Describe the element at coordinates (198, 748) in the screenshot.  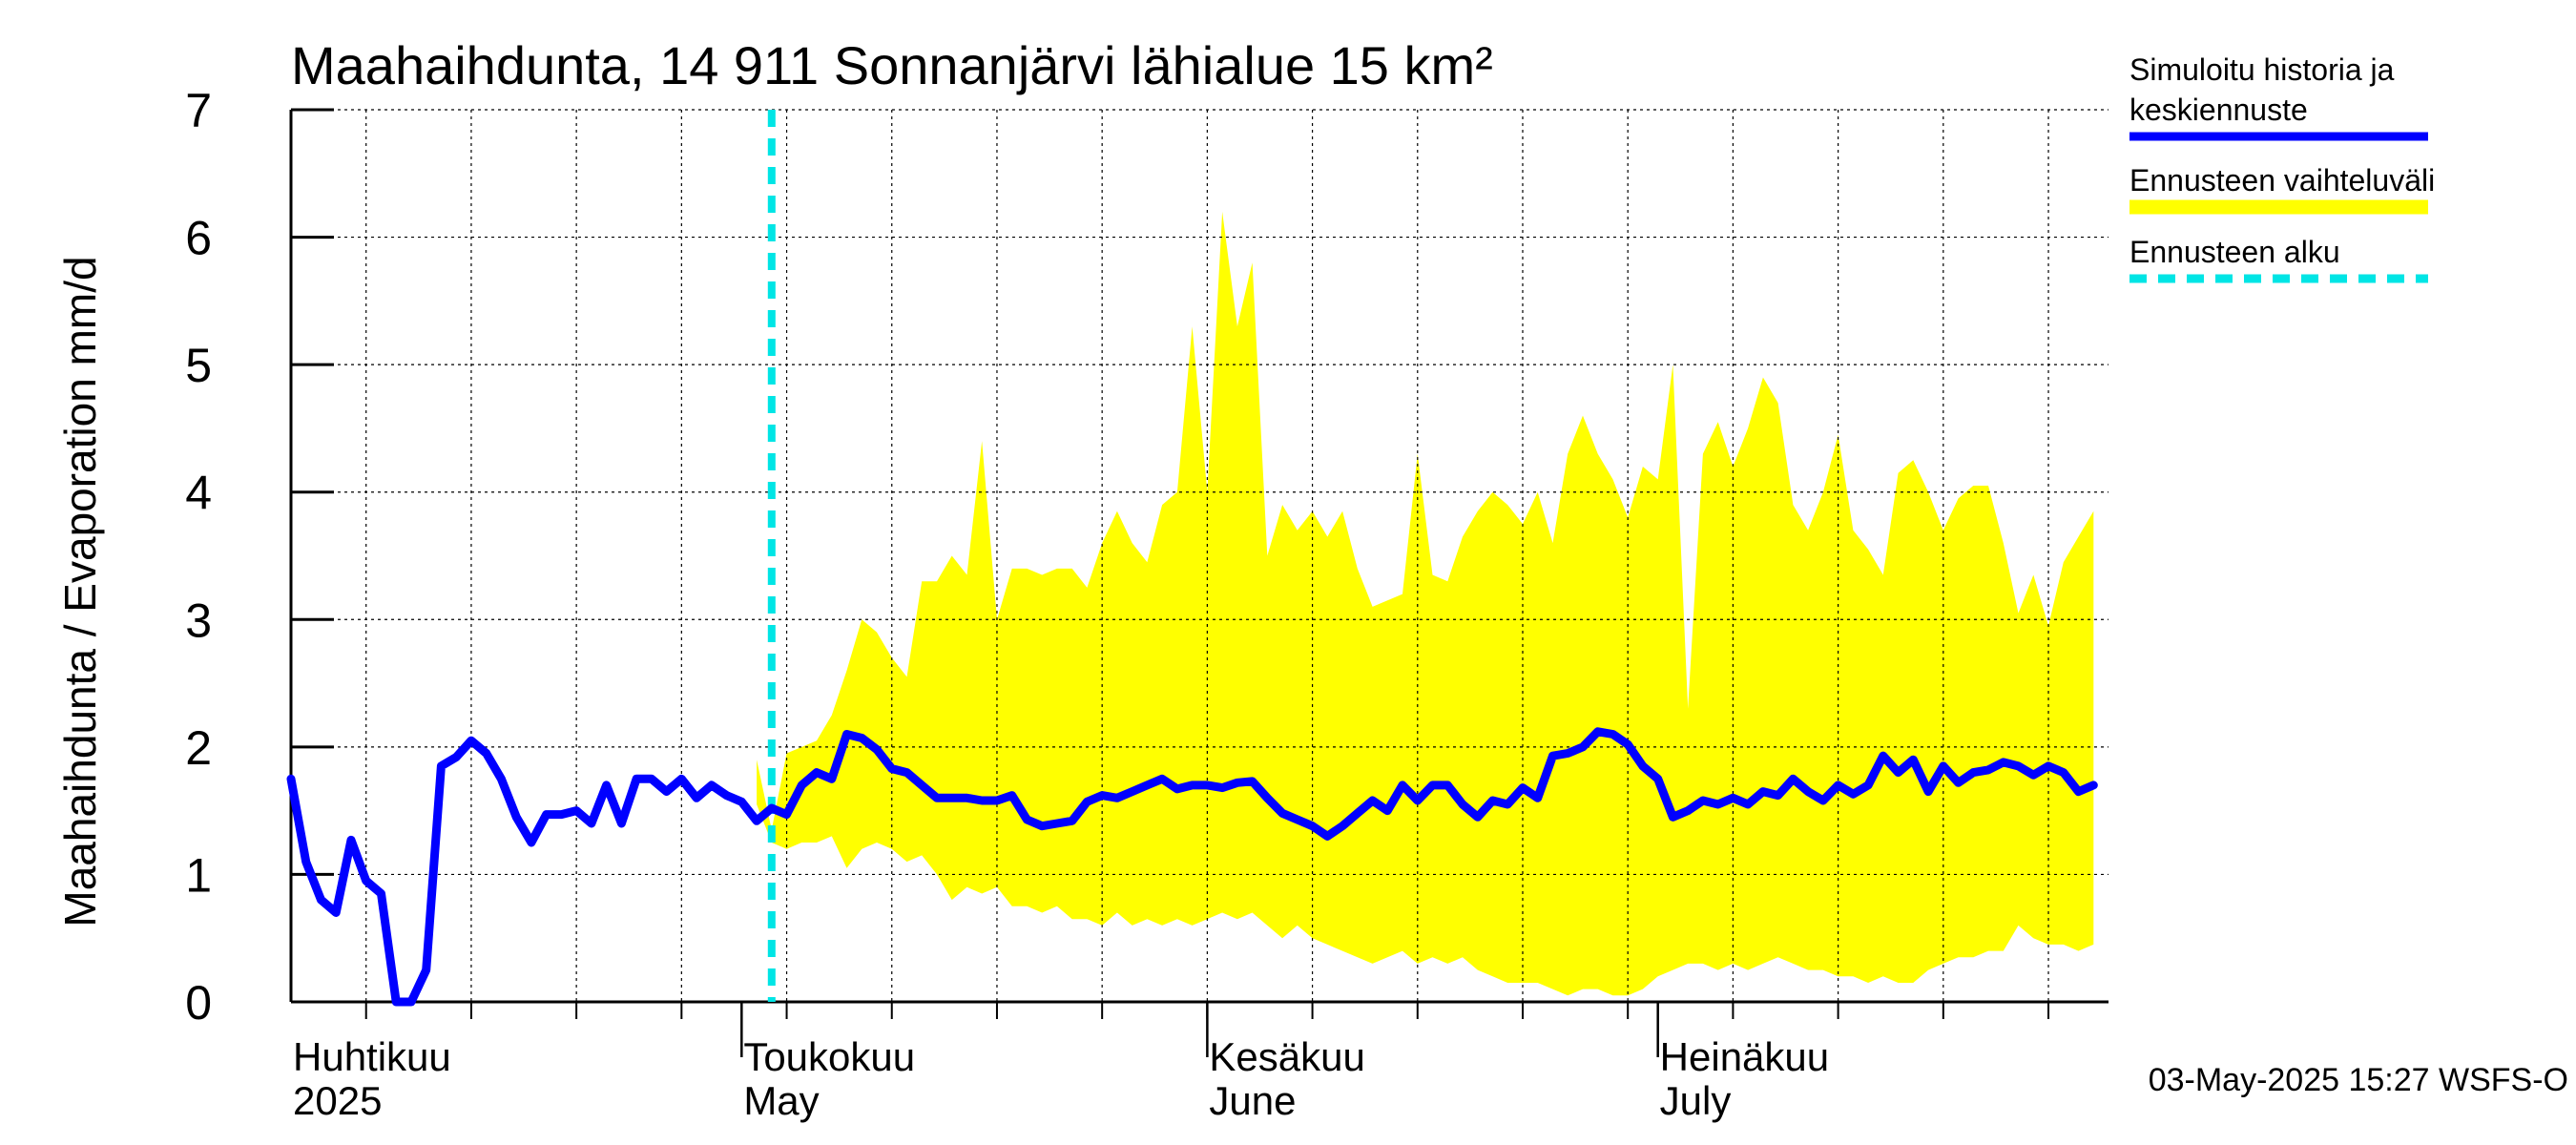
I see `y-tick-label: 2` at that location.